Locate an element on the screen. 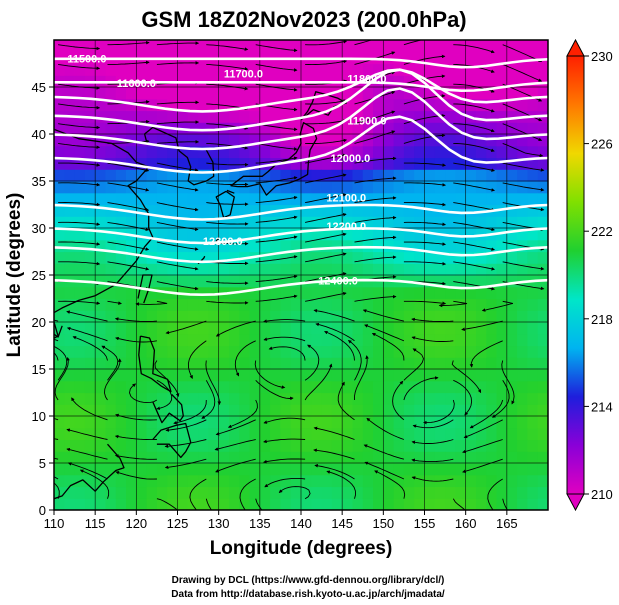  contour-label: 12100.0 is located at coordinates (346, 199).